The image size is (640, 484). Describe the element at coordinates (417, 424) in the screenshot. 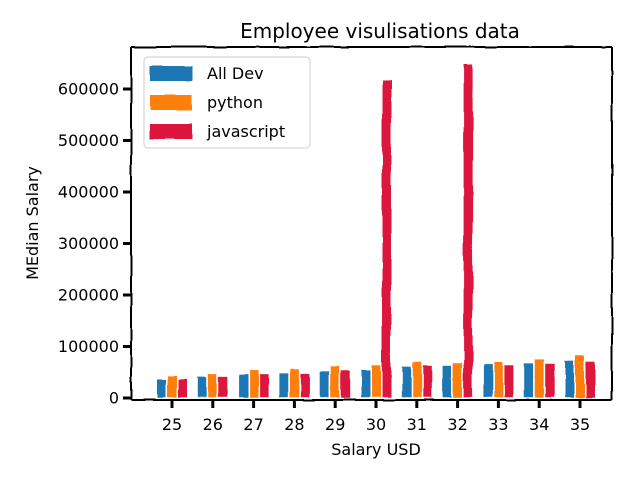

I see `x-tick-label-31: 31` at that location.